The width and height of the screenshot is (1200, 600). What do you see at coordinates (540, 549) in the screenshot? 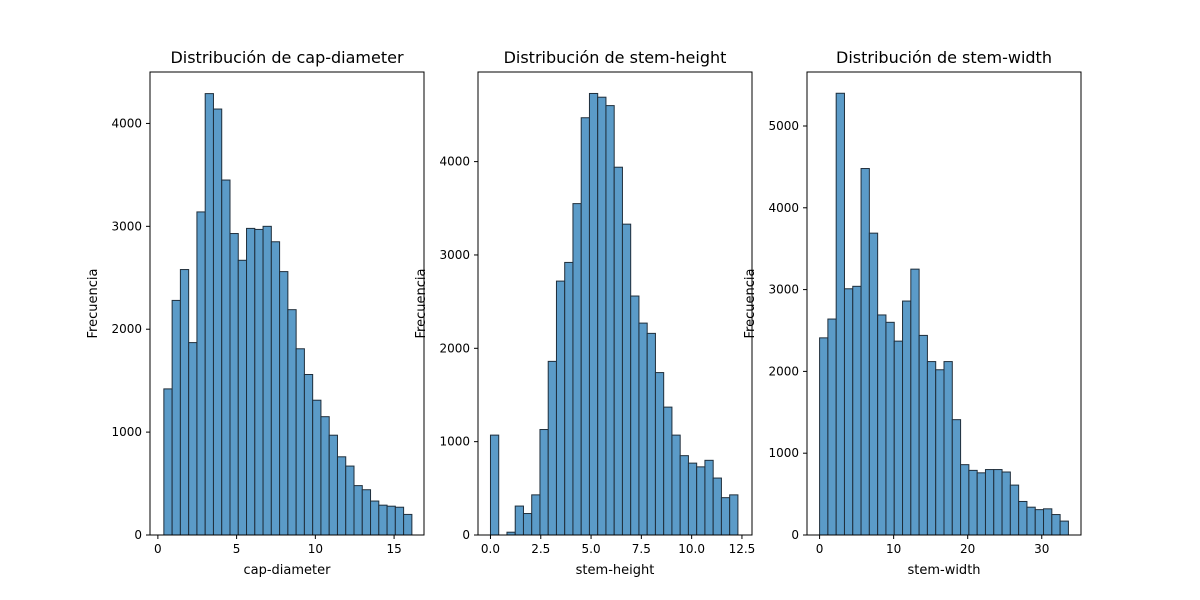
I see `x-tick-label: 2.5` at bounding box center [540, 549].